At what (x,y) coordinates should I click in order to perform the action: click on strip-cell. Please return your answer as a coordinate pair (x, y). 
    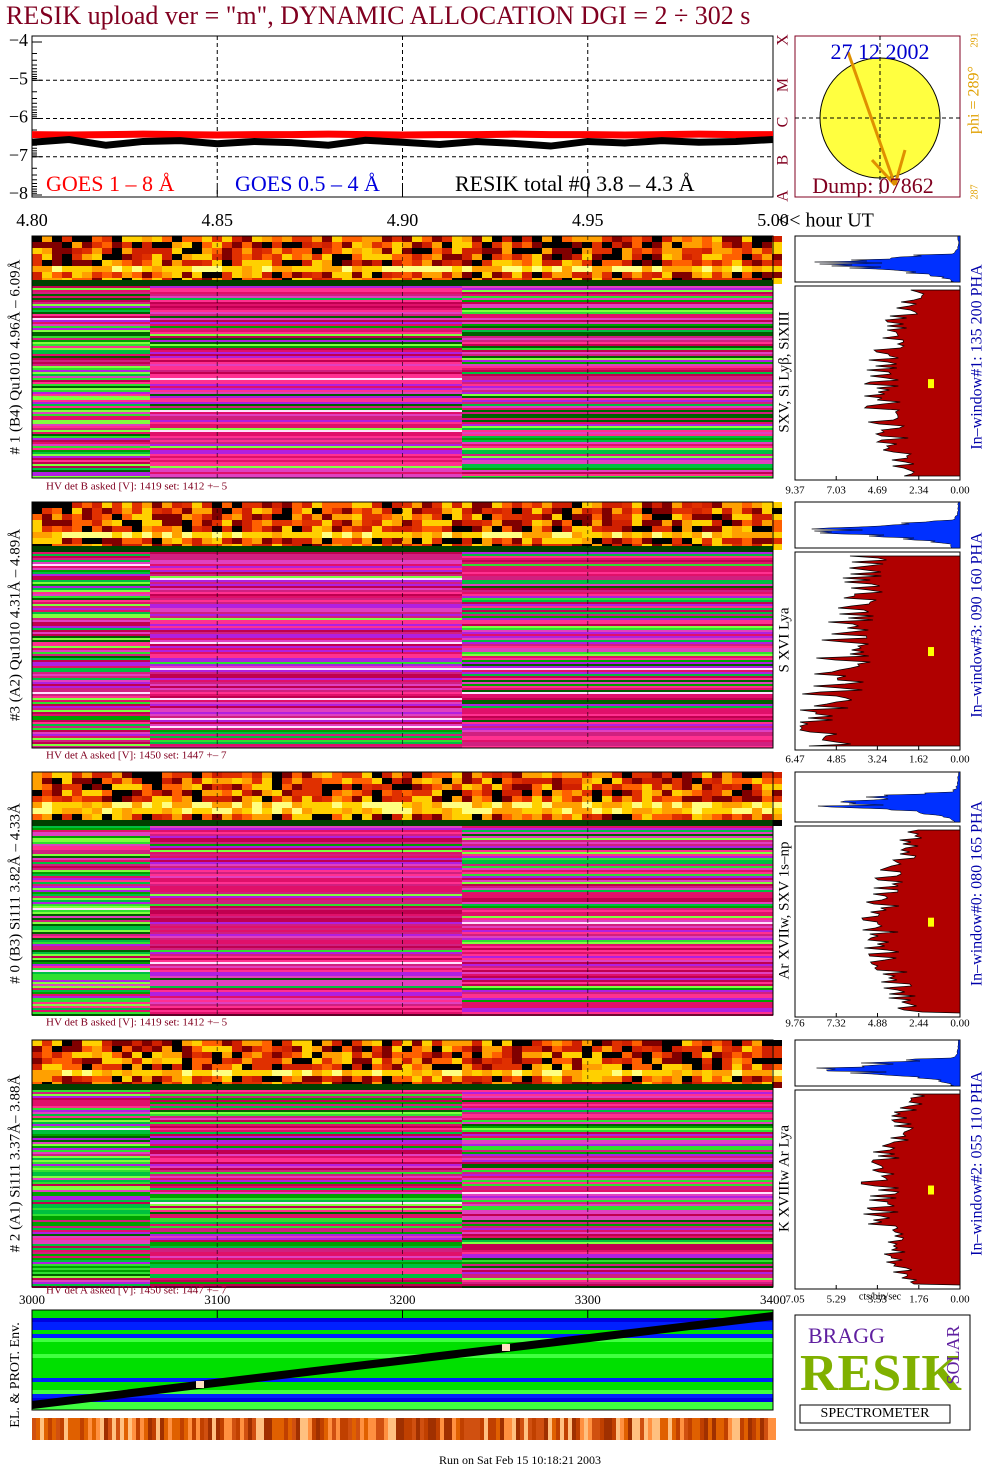
    Looking at the image, I should click on (282, 1429).